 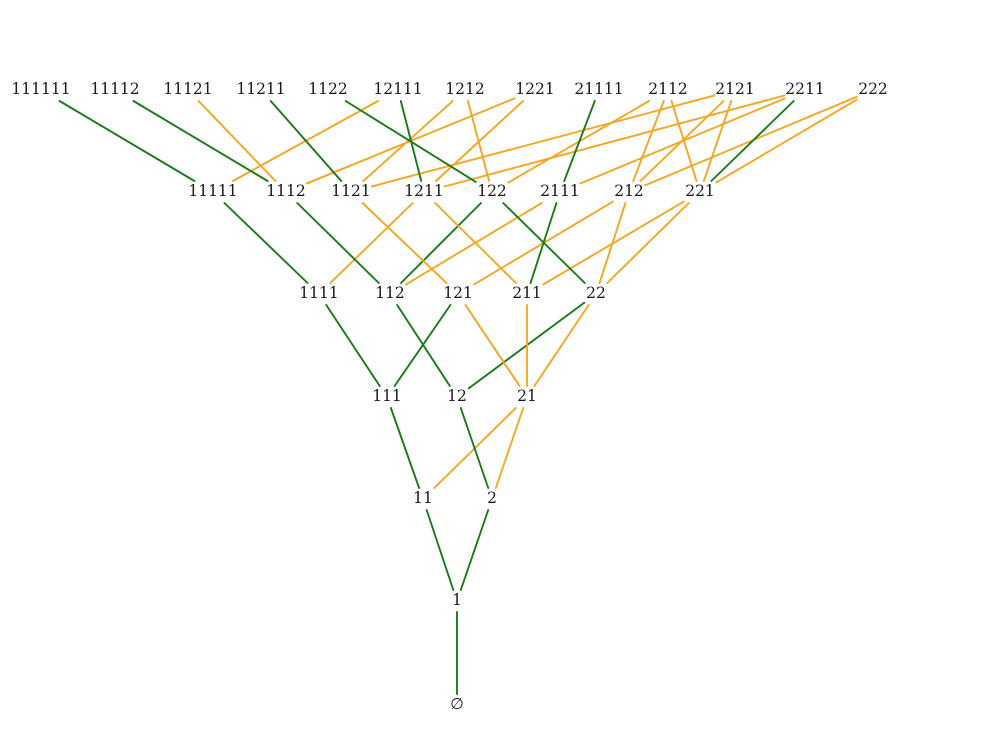 What do you see at coordinates (667, 89) in the screenshot?
I see `lattice-node-2112: 2112` at bounding box center [667, 89].